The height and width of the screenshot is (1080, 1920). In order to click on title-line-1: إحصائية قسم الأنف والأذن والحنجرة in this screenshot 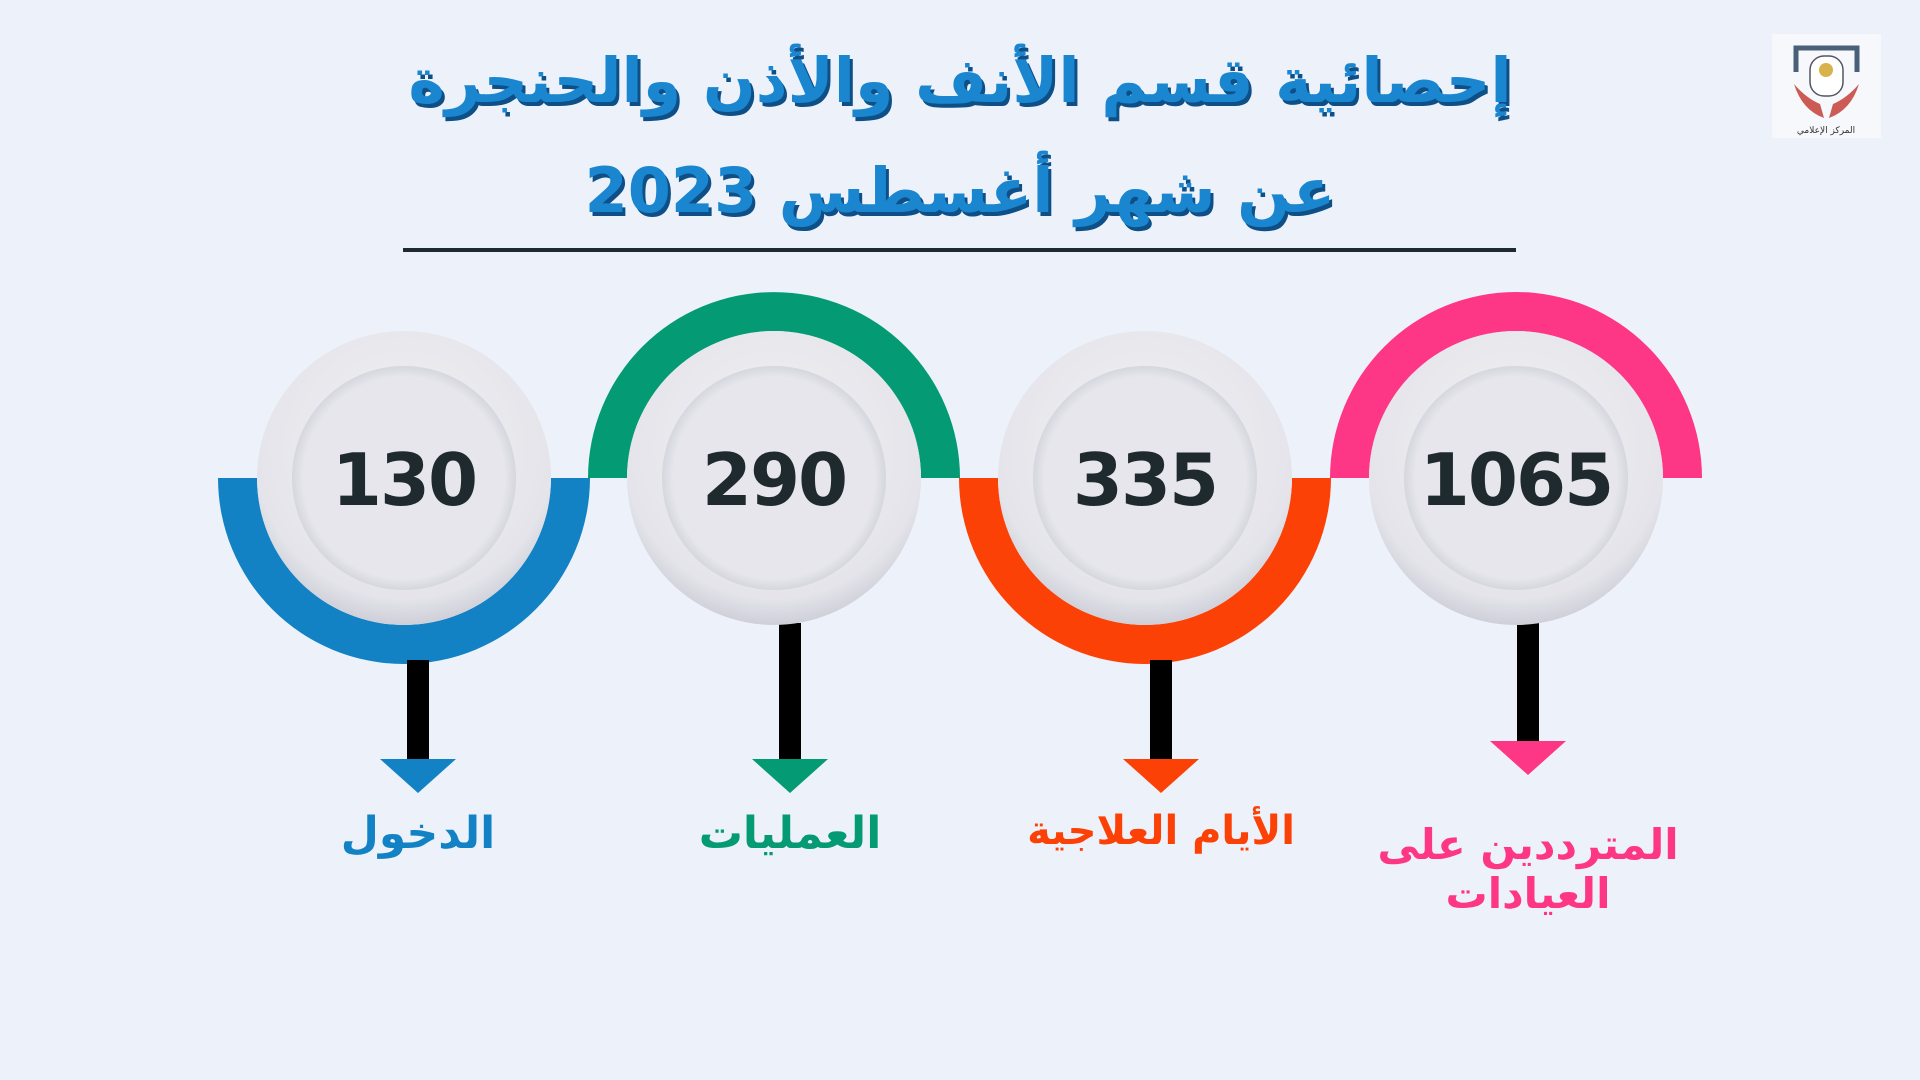, I will do `click(960, 80)`.